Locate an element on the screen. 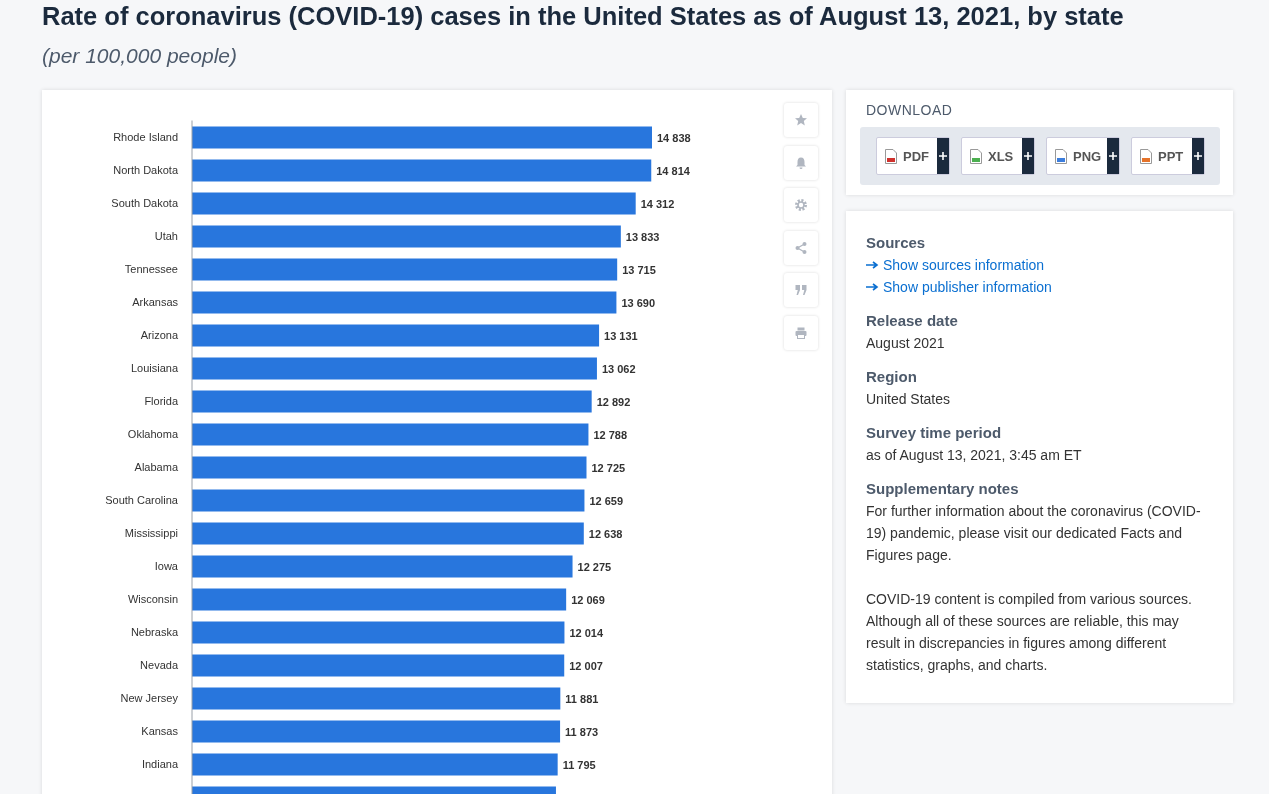 This screenshot has width=1269, height=794. text: Show publisher information is located at coordinates (967, 287).